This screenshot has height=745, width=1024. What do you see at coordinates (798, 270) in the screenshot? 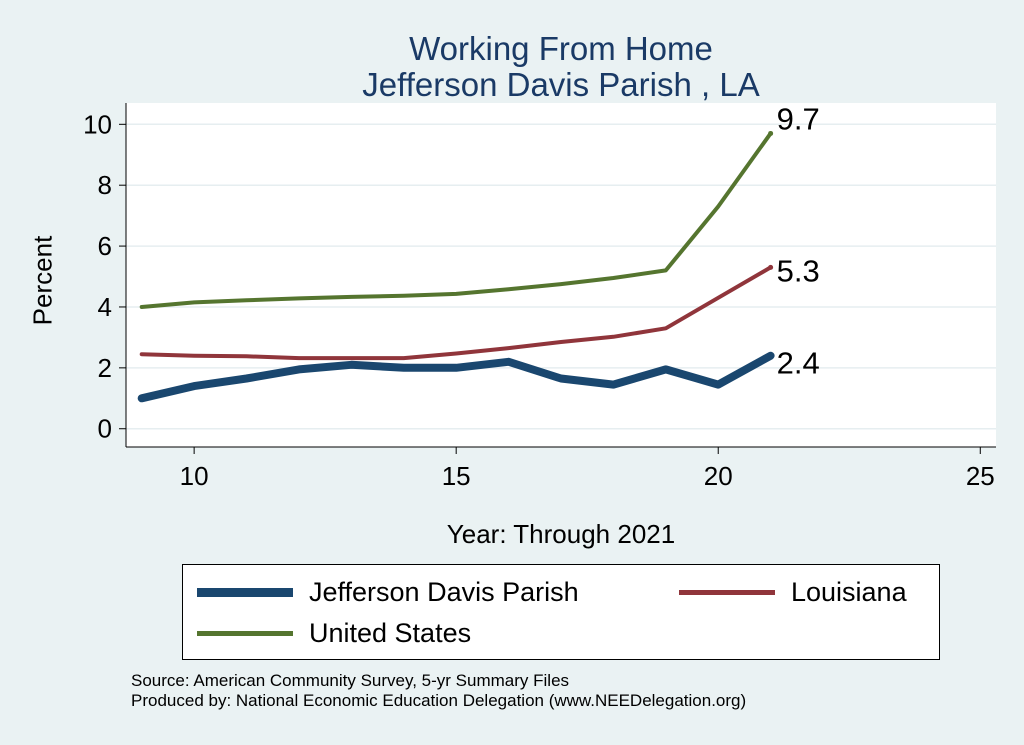
I see `end-label-1: 5.3` at bounding box center [798, 270].